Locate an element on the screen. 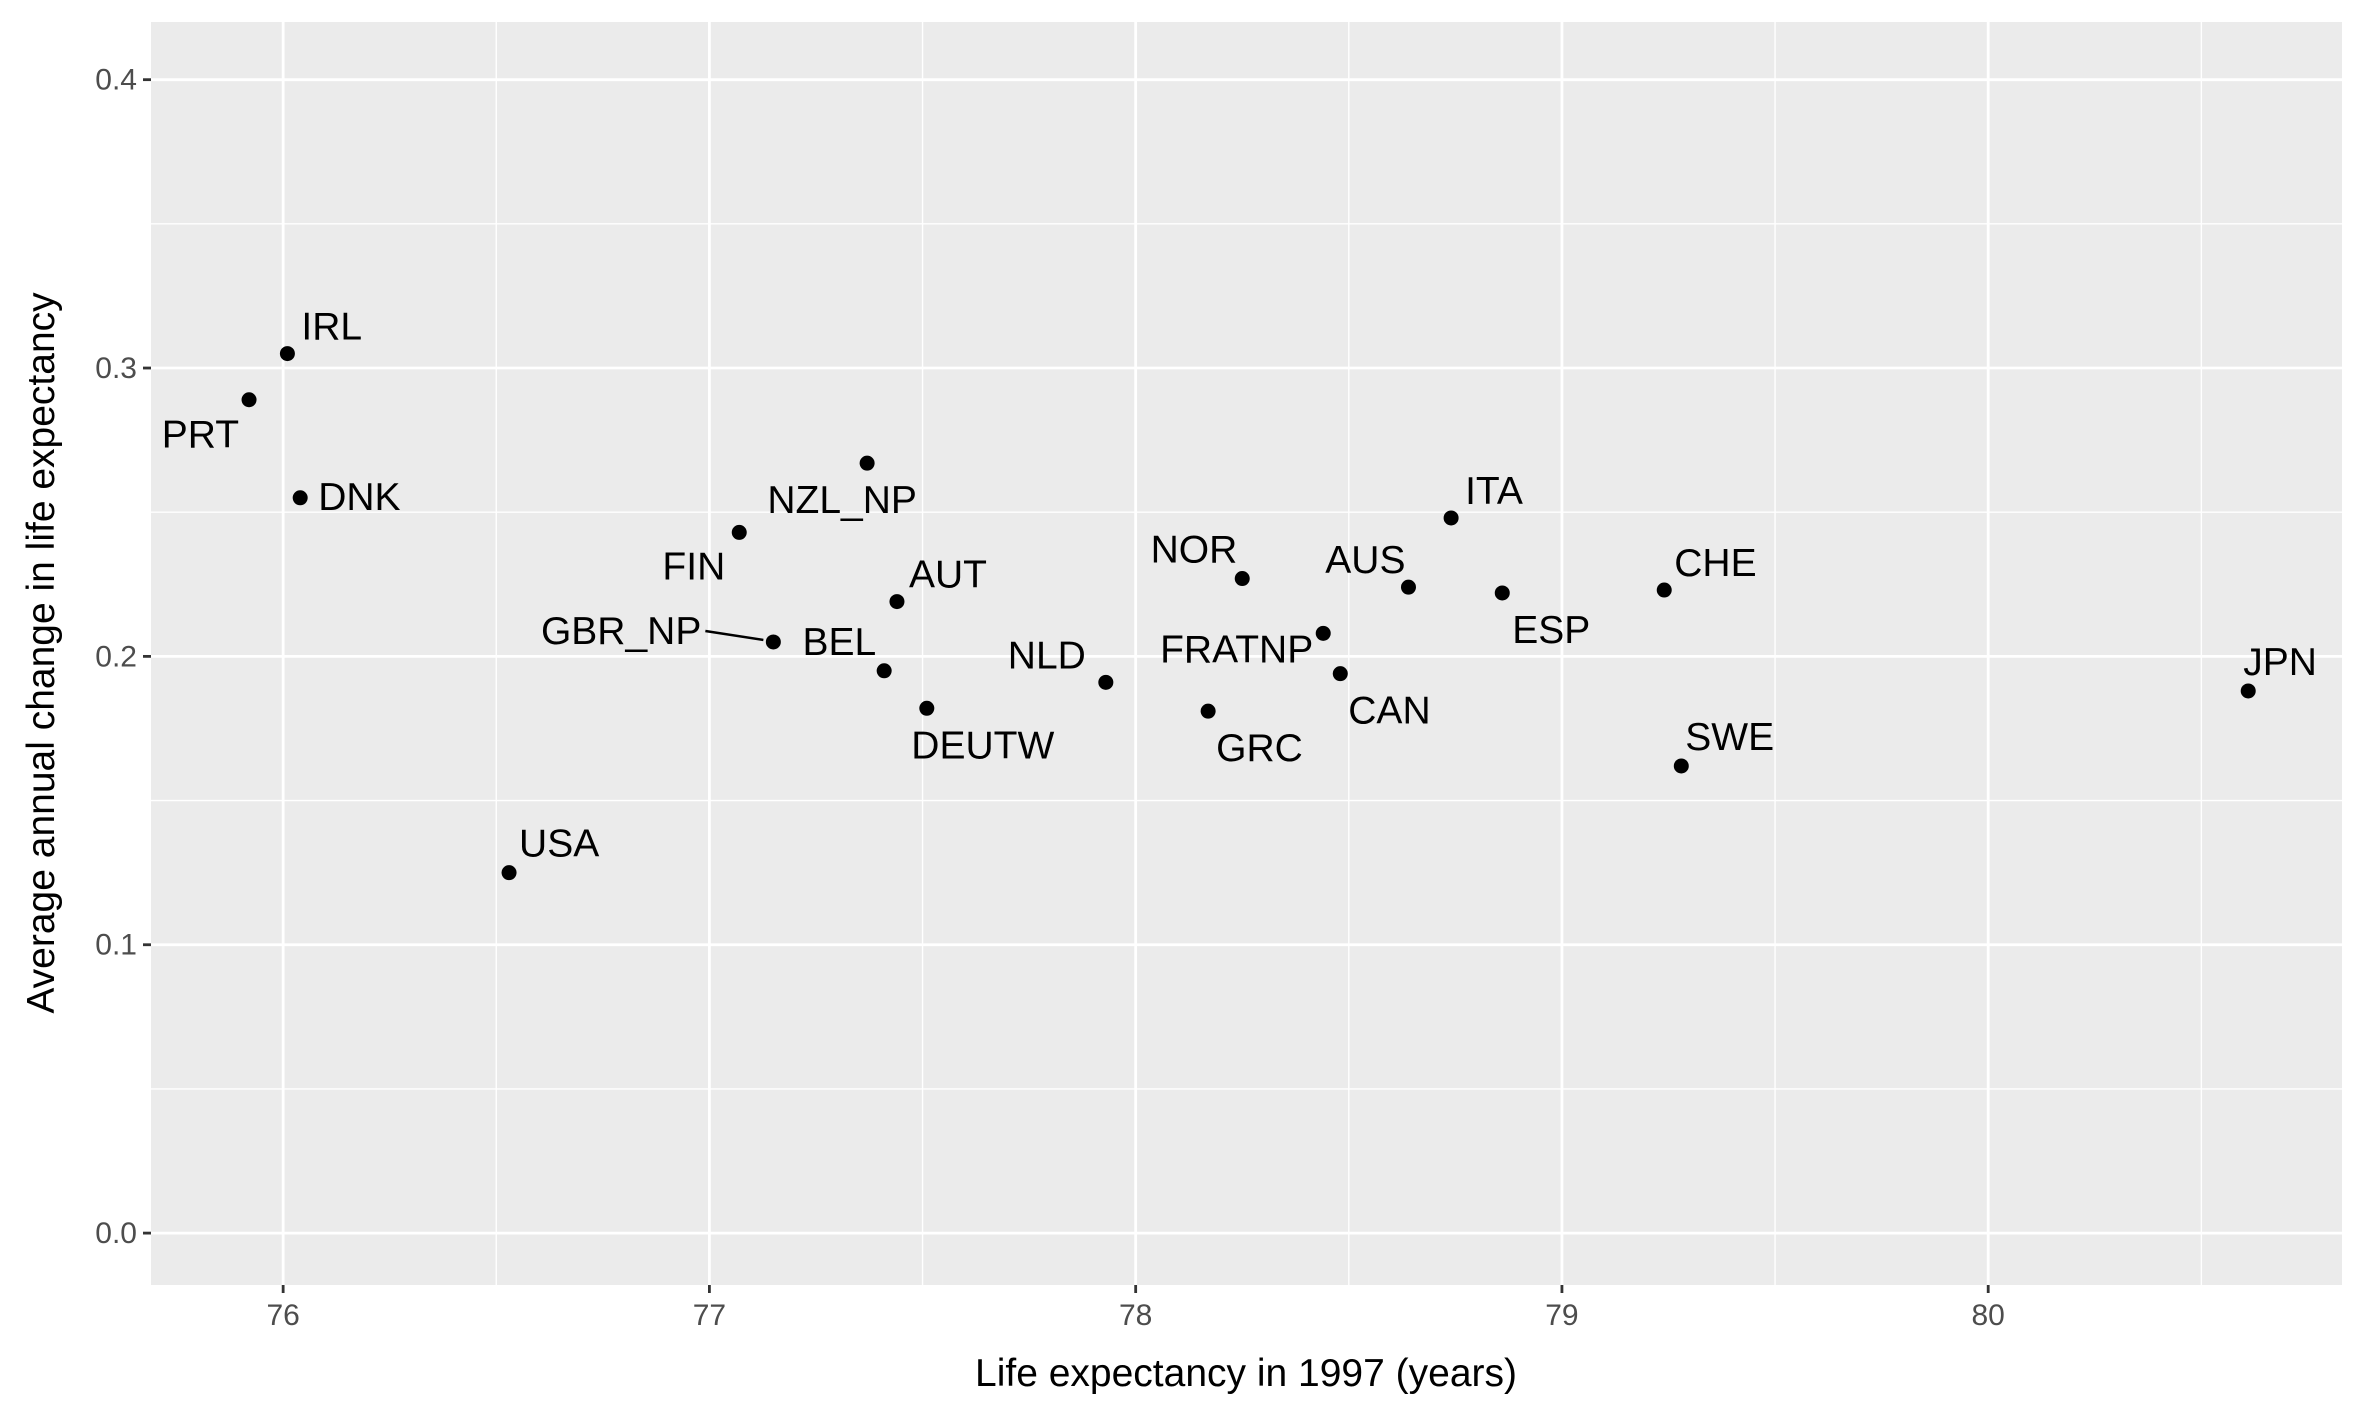 The height and width of the screenshot is (1417, 2362). y-tick-label: 0.4 is located at coordinates (116, 80).